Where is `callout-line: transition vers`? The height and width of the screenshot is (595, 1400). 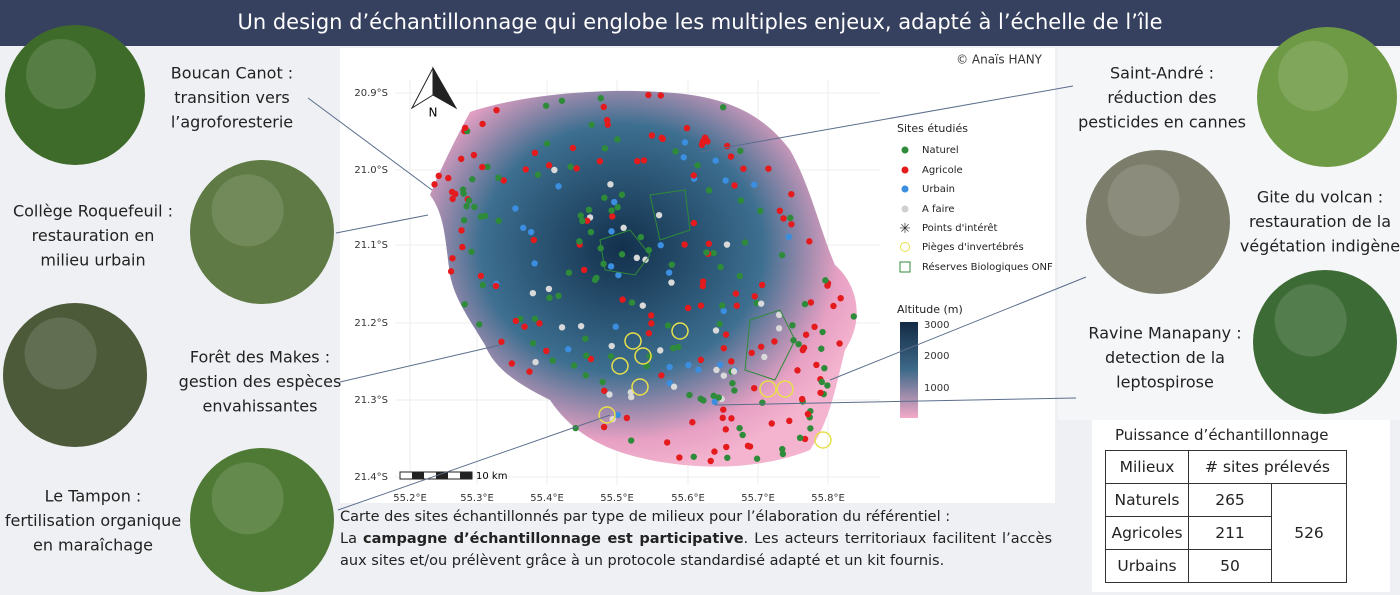
callout-line: transition vers is located at coordinates (232, 97).